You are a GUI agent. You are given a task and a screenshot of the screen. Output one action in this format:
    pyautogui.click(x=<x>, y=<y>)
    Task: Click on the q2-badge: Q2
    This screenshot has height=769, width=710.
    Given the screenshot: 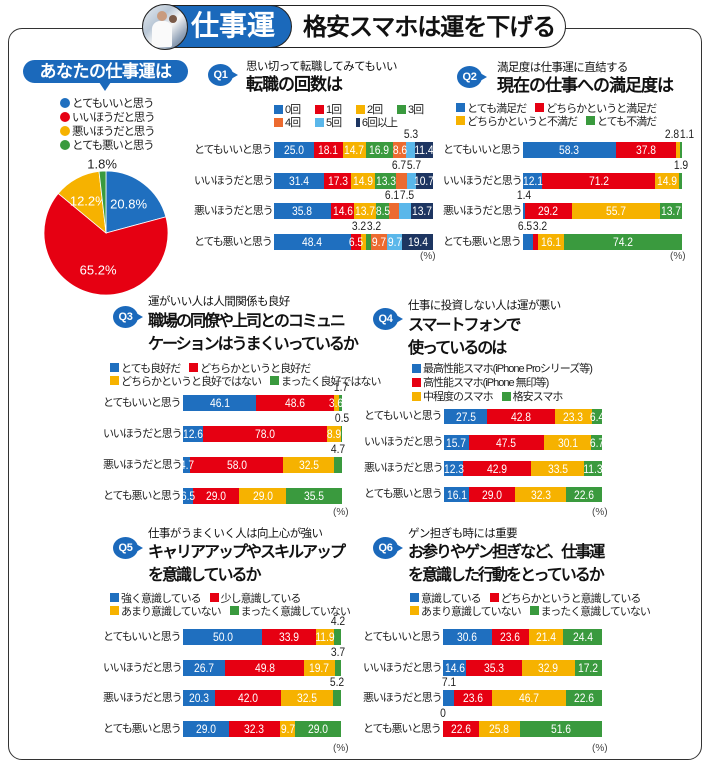 What is the action you would take?
    pyautogui.click(x=472, y=77)
    